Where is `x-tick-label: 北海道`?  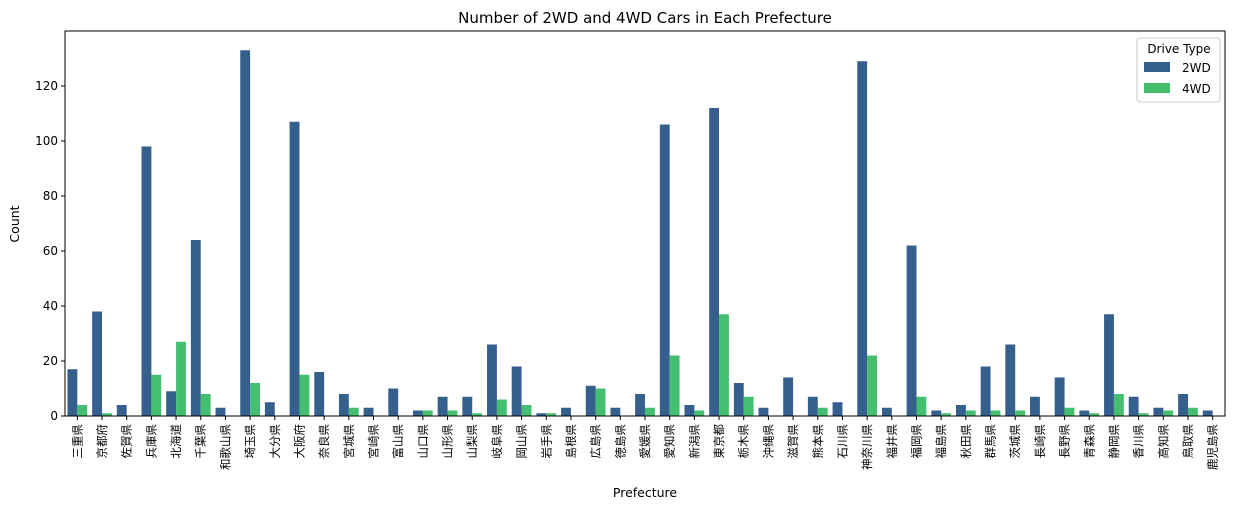
x-tick-label: 北海道 is located at coordinates (176, 441).